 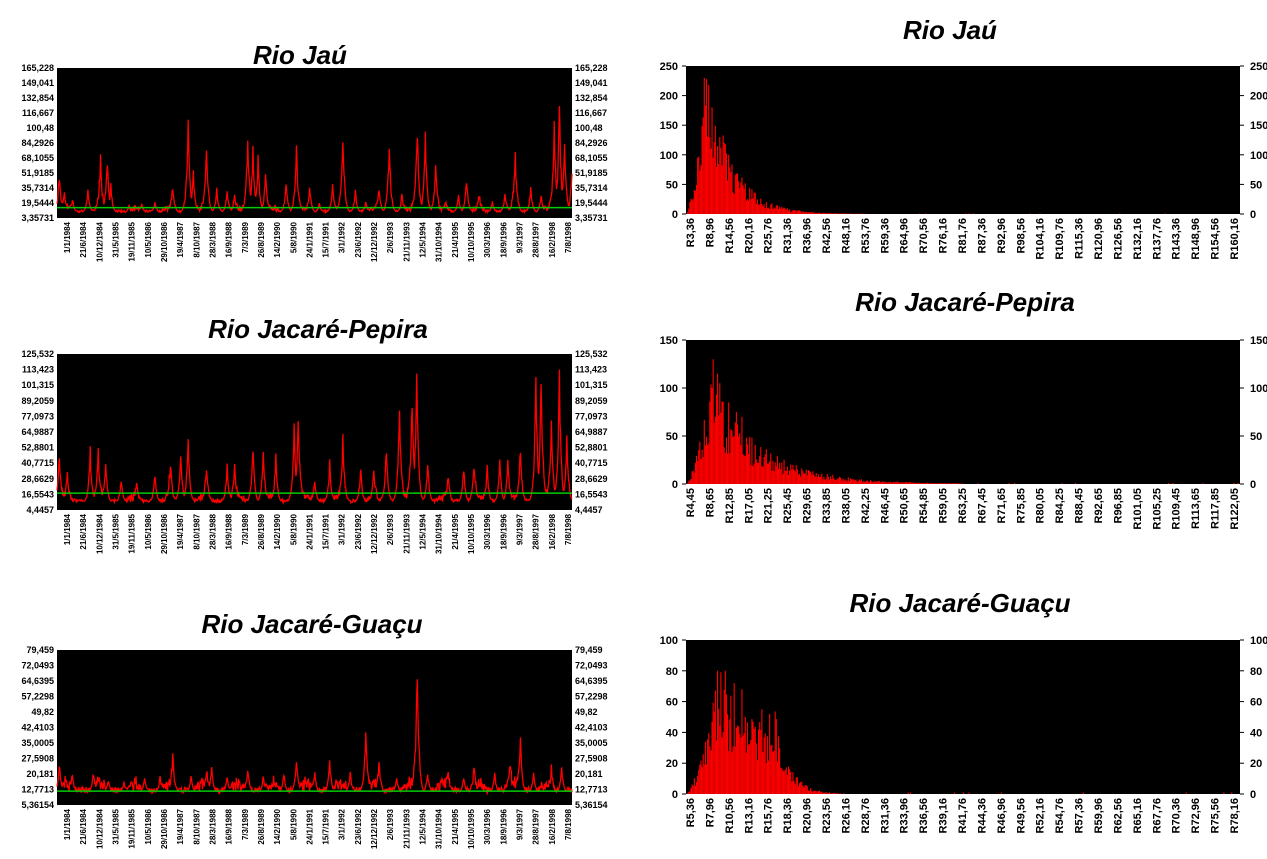 What do you see at coordinates (963, 140) in the screenshot?
I see `plot-area` at bounding box center [963, 140].